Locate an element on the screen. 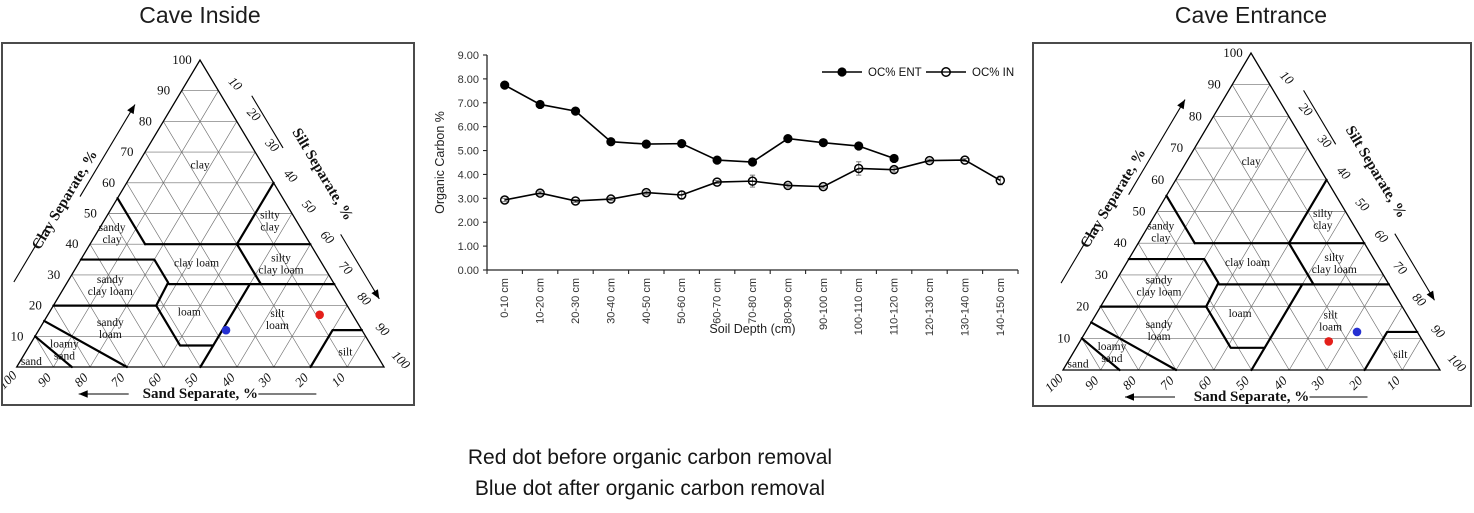 Image resolution: width=1474 pixels, height=513 pixels. svg-text: 3.00 is located at coordinates (468, 199).